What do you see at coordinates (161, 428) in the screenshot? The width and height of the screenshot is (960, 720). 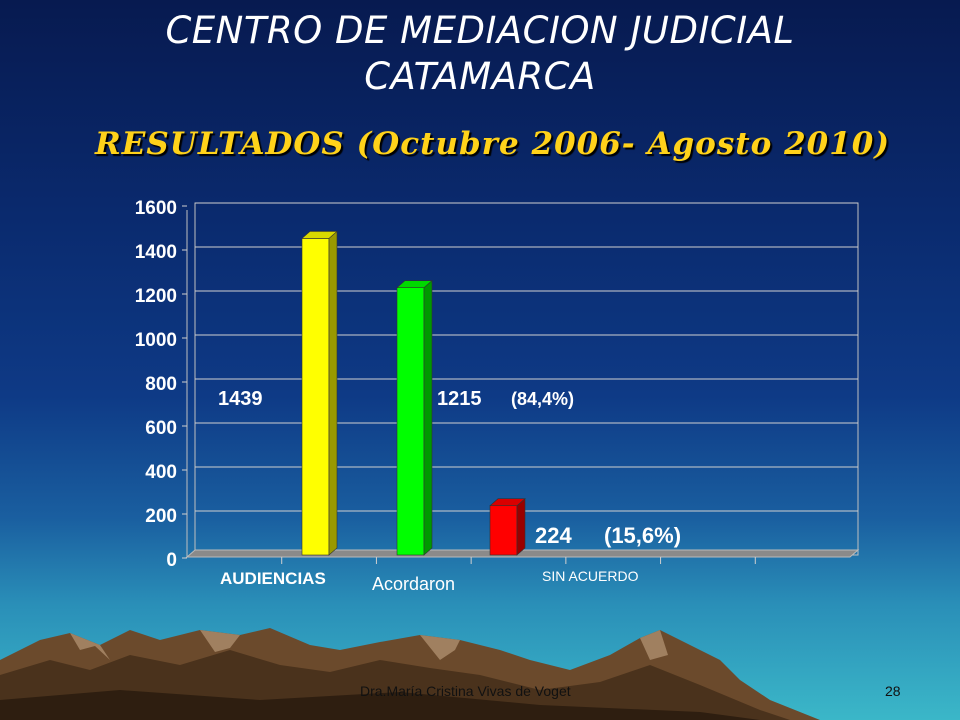 I see `y-tick-label: 600` at bounding box center [161, 428].